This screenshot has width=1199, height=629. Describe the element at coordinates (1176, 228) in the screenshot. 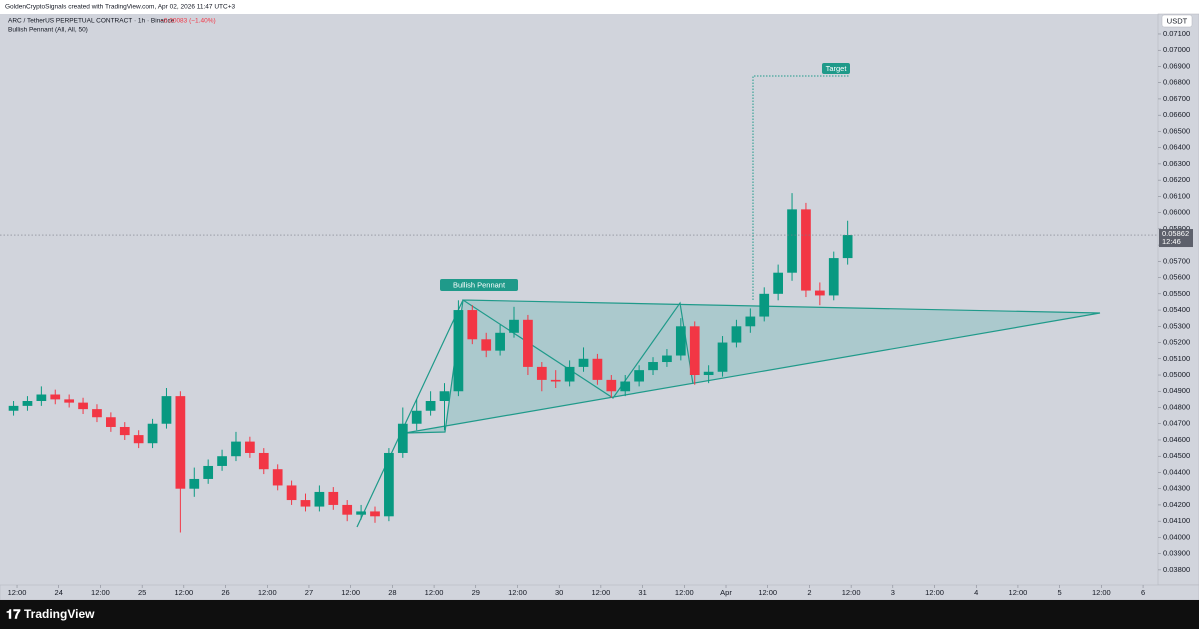

I see `y-tick-label: 0.05900` at that location.